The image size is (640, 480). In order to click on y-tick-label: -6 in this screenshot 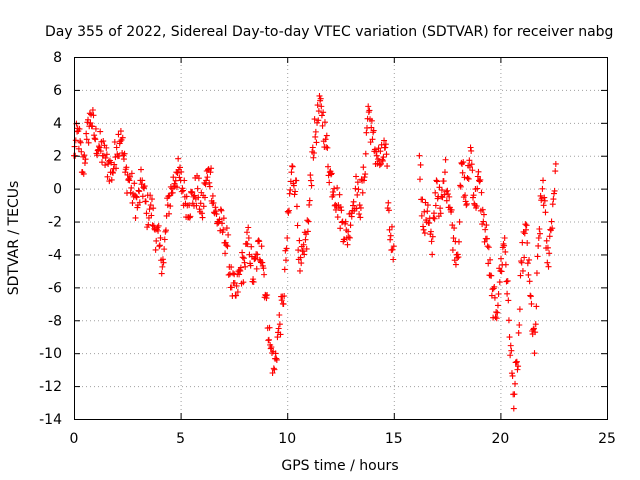, I will do `click(55, 288)`.